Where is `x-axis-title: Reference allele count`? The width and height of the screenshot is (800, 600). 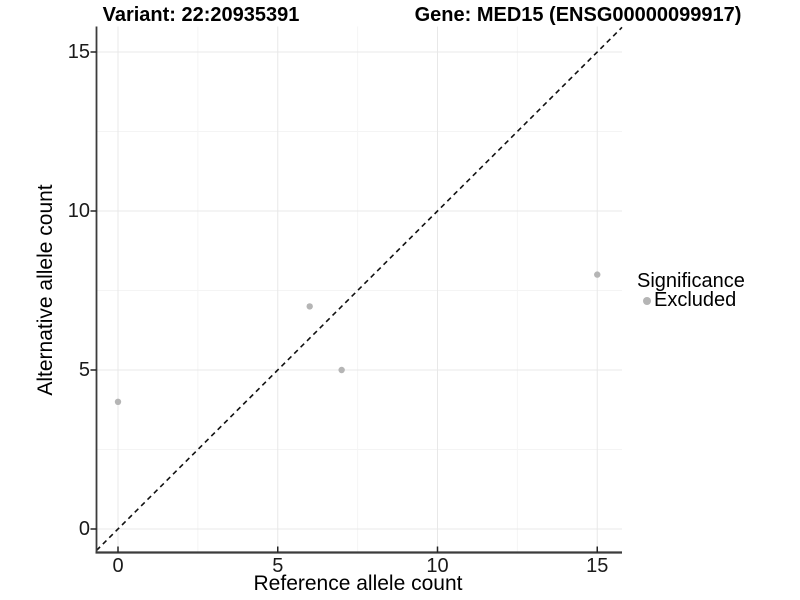 x-axis-title: Reference allele count is located at coordinates (358, 583).